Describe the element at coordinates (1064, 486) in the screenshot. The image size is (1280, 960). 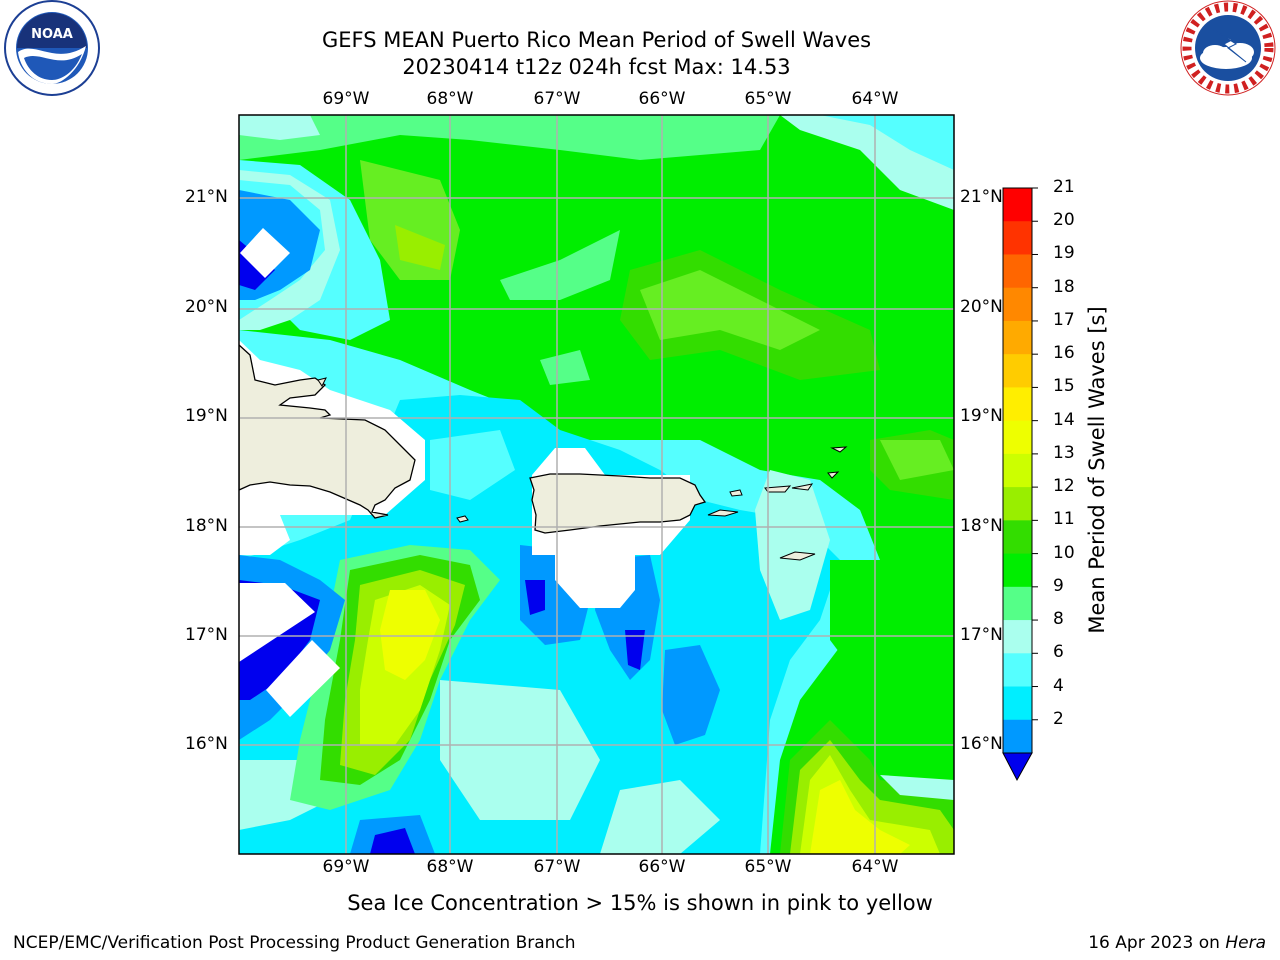
I see `colorbar-tick-label: 12` at that location.